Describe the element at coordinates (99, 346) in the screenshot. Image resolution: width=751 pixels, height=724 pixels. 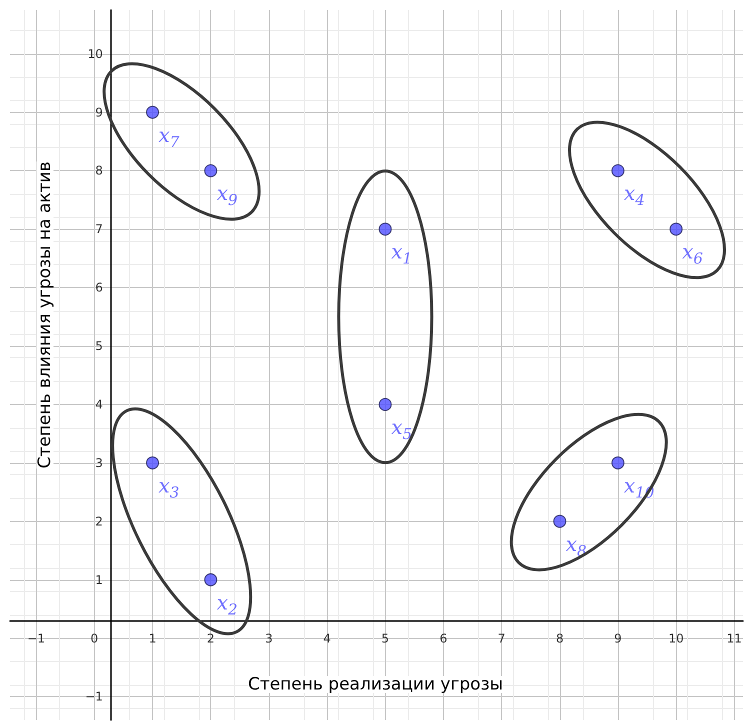
I see `y-tick-label: 5` at that location.